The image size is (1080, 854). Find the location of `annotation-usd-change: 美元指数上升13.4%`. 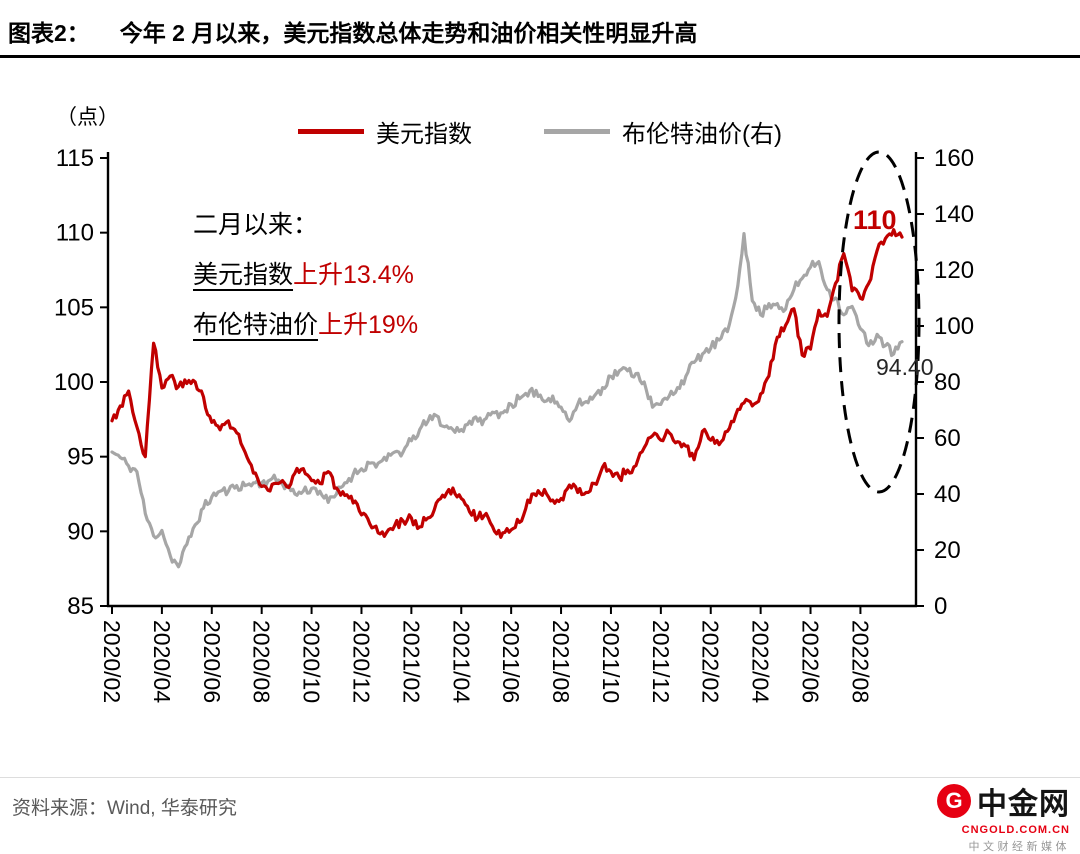

annotation-usd-change: 美元指数上升13.4% is located at coordinates (305, 275).